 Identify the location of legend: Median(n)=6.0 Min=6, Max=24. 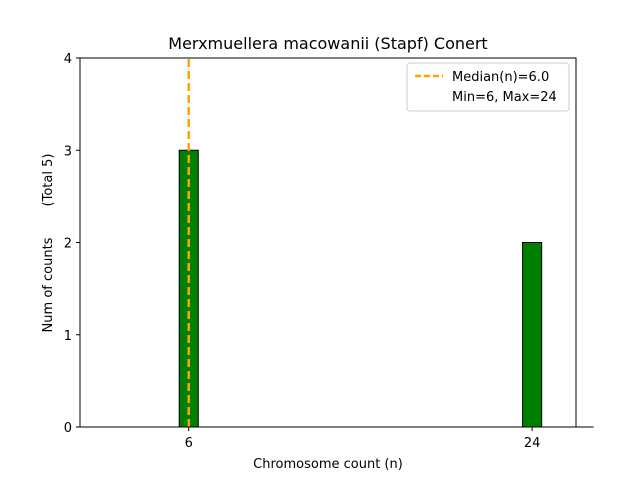
(488, 87).